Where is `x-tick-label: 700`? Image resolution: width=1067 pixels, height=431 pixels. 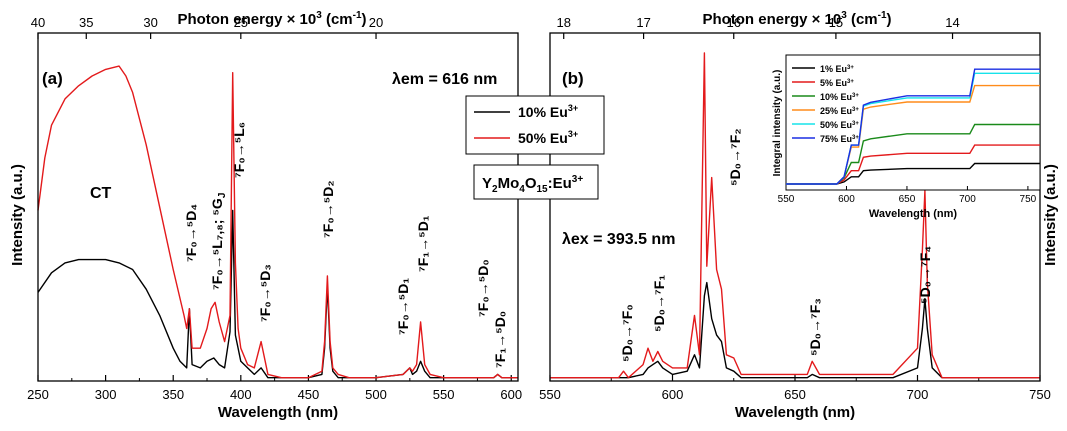
x-tick-label: 700 is located at coordinates (918, 394).